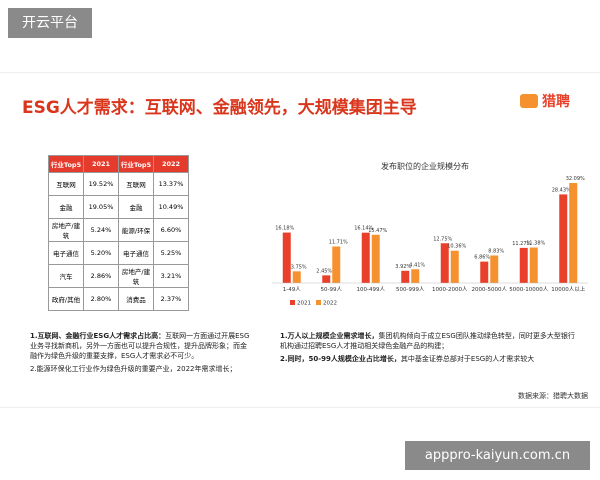 The width and height of the screenshot is (600, 480). What do you see at coordinates (66, 276) in the screenshot?
I see `table-cell: 汽车` at bounding box center [66, 276].